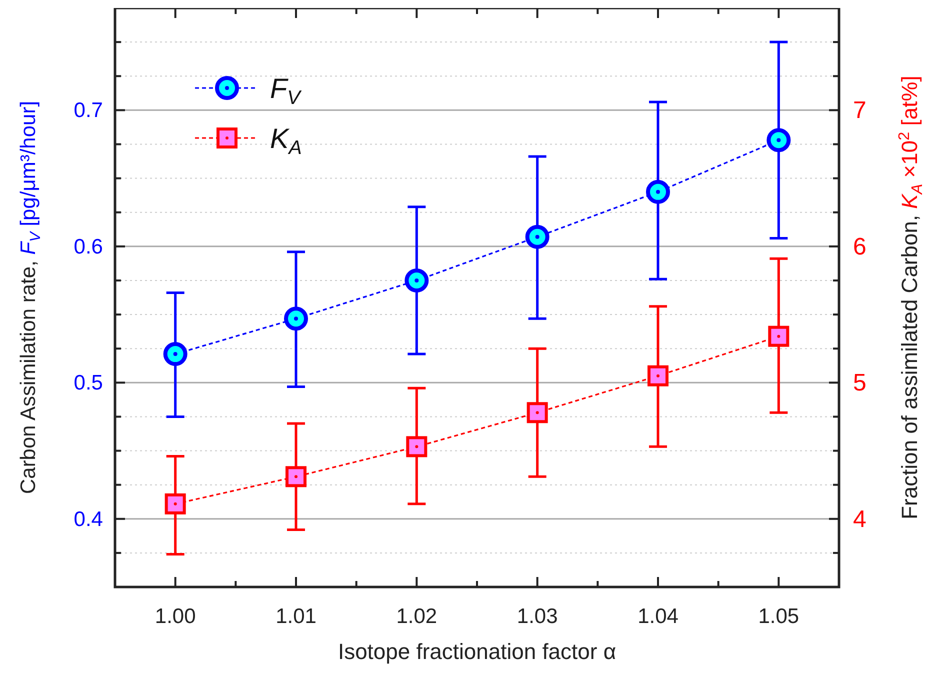 This screenshot has height=679, width=937. I want to click on x-tick-label: 1.00, so click(175, 616).